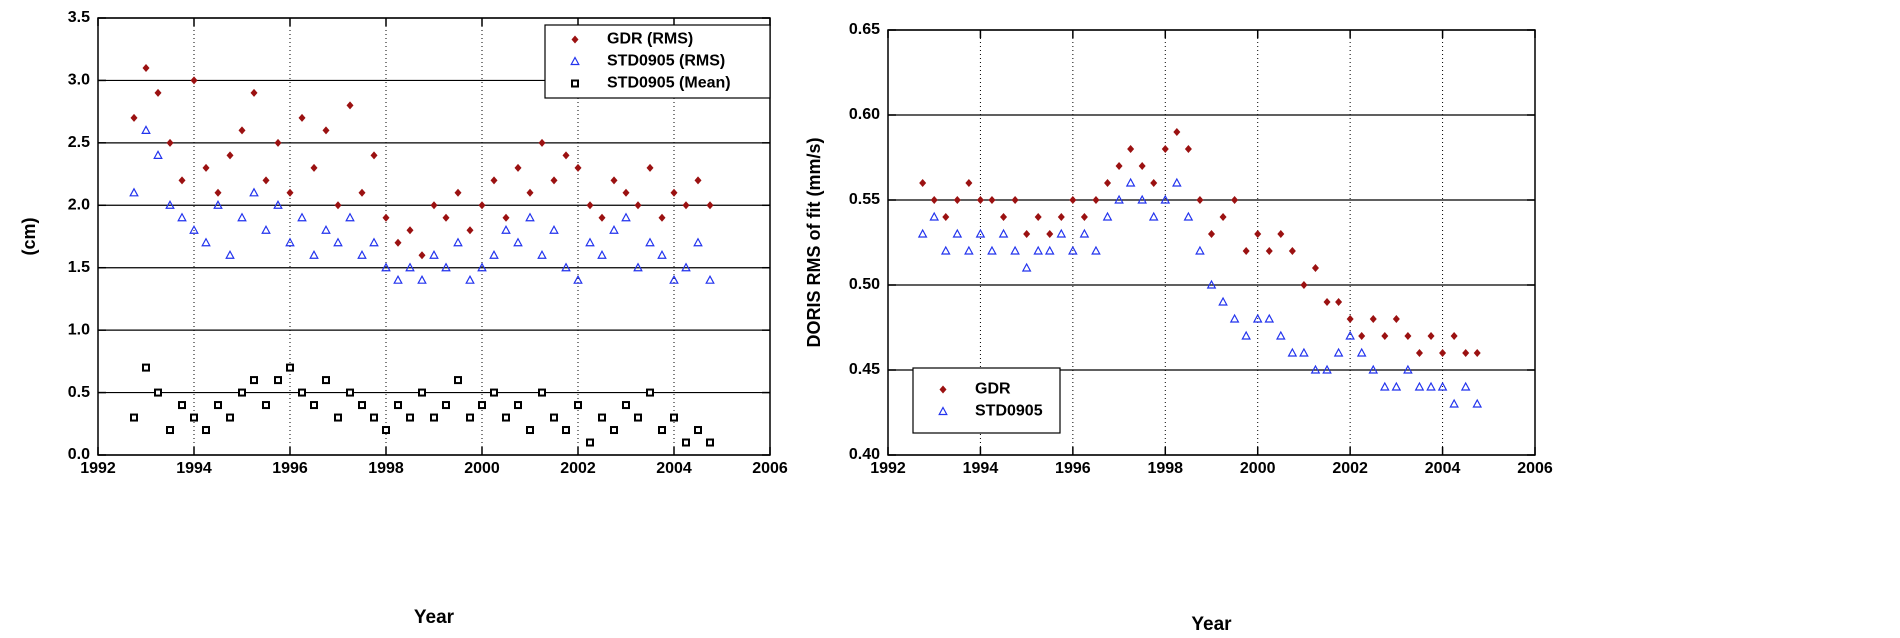 This screenshot has height=638, width=1900. What do you see at coordinates (79, 454) in the screenshot?
I see `y-tick-label: 0.0` at bounding box center [79, 454].